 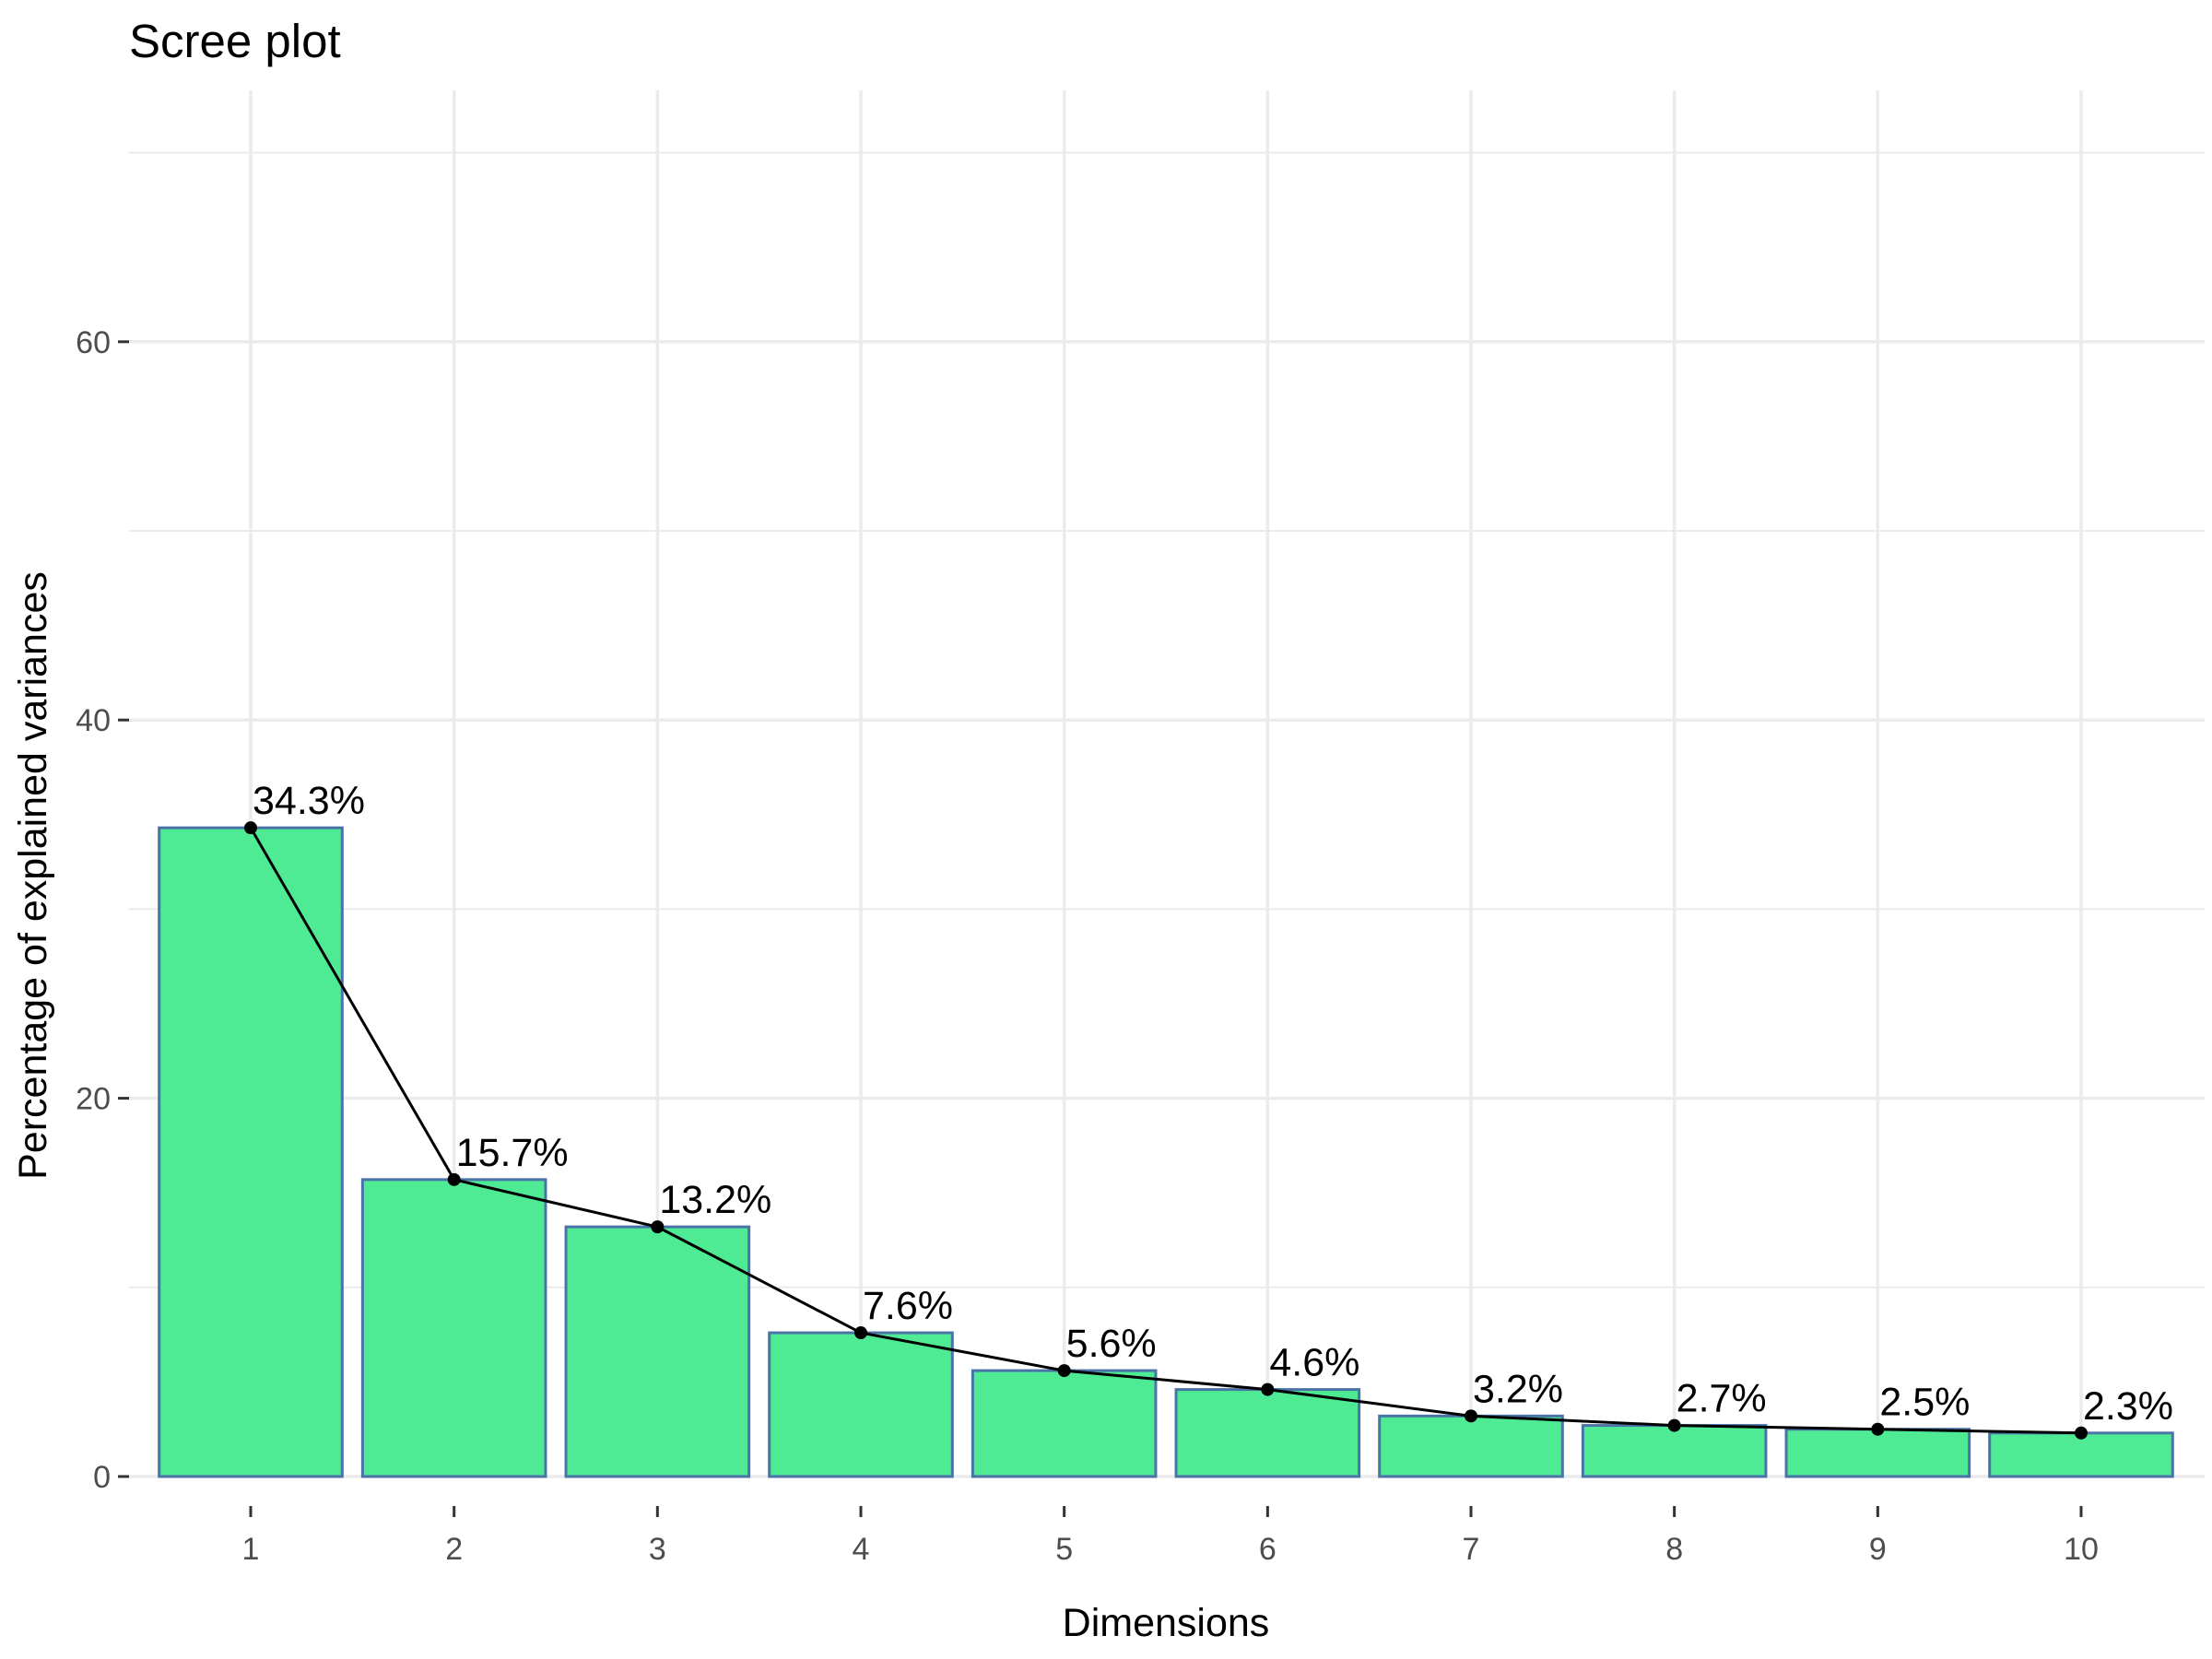 What do you see at coordinates (93, 720) in the screenshot?
I see `y-tick-label: 40` at bounding box center [93, 720].